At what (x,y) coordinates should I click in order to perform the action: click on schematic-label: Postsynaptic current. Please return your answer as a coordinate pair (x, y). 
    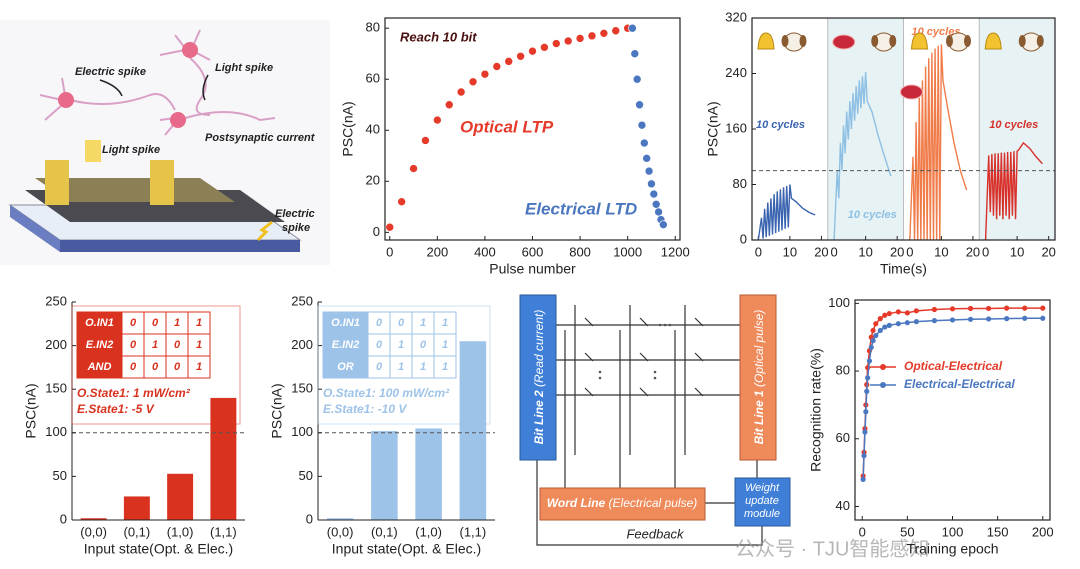
    Looking at the image, I should click on (260, 138).